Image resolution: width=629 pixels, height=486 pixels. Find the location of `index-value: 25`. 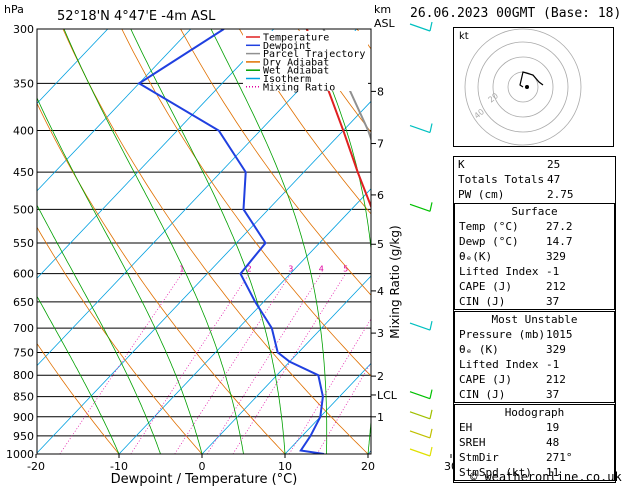

index-value: 25 is located at coordinates (554, 164).